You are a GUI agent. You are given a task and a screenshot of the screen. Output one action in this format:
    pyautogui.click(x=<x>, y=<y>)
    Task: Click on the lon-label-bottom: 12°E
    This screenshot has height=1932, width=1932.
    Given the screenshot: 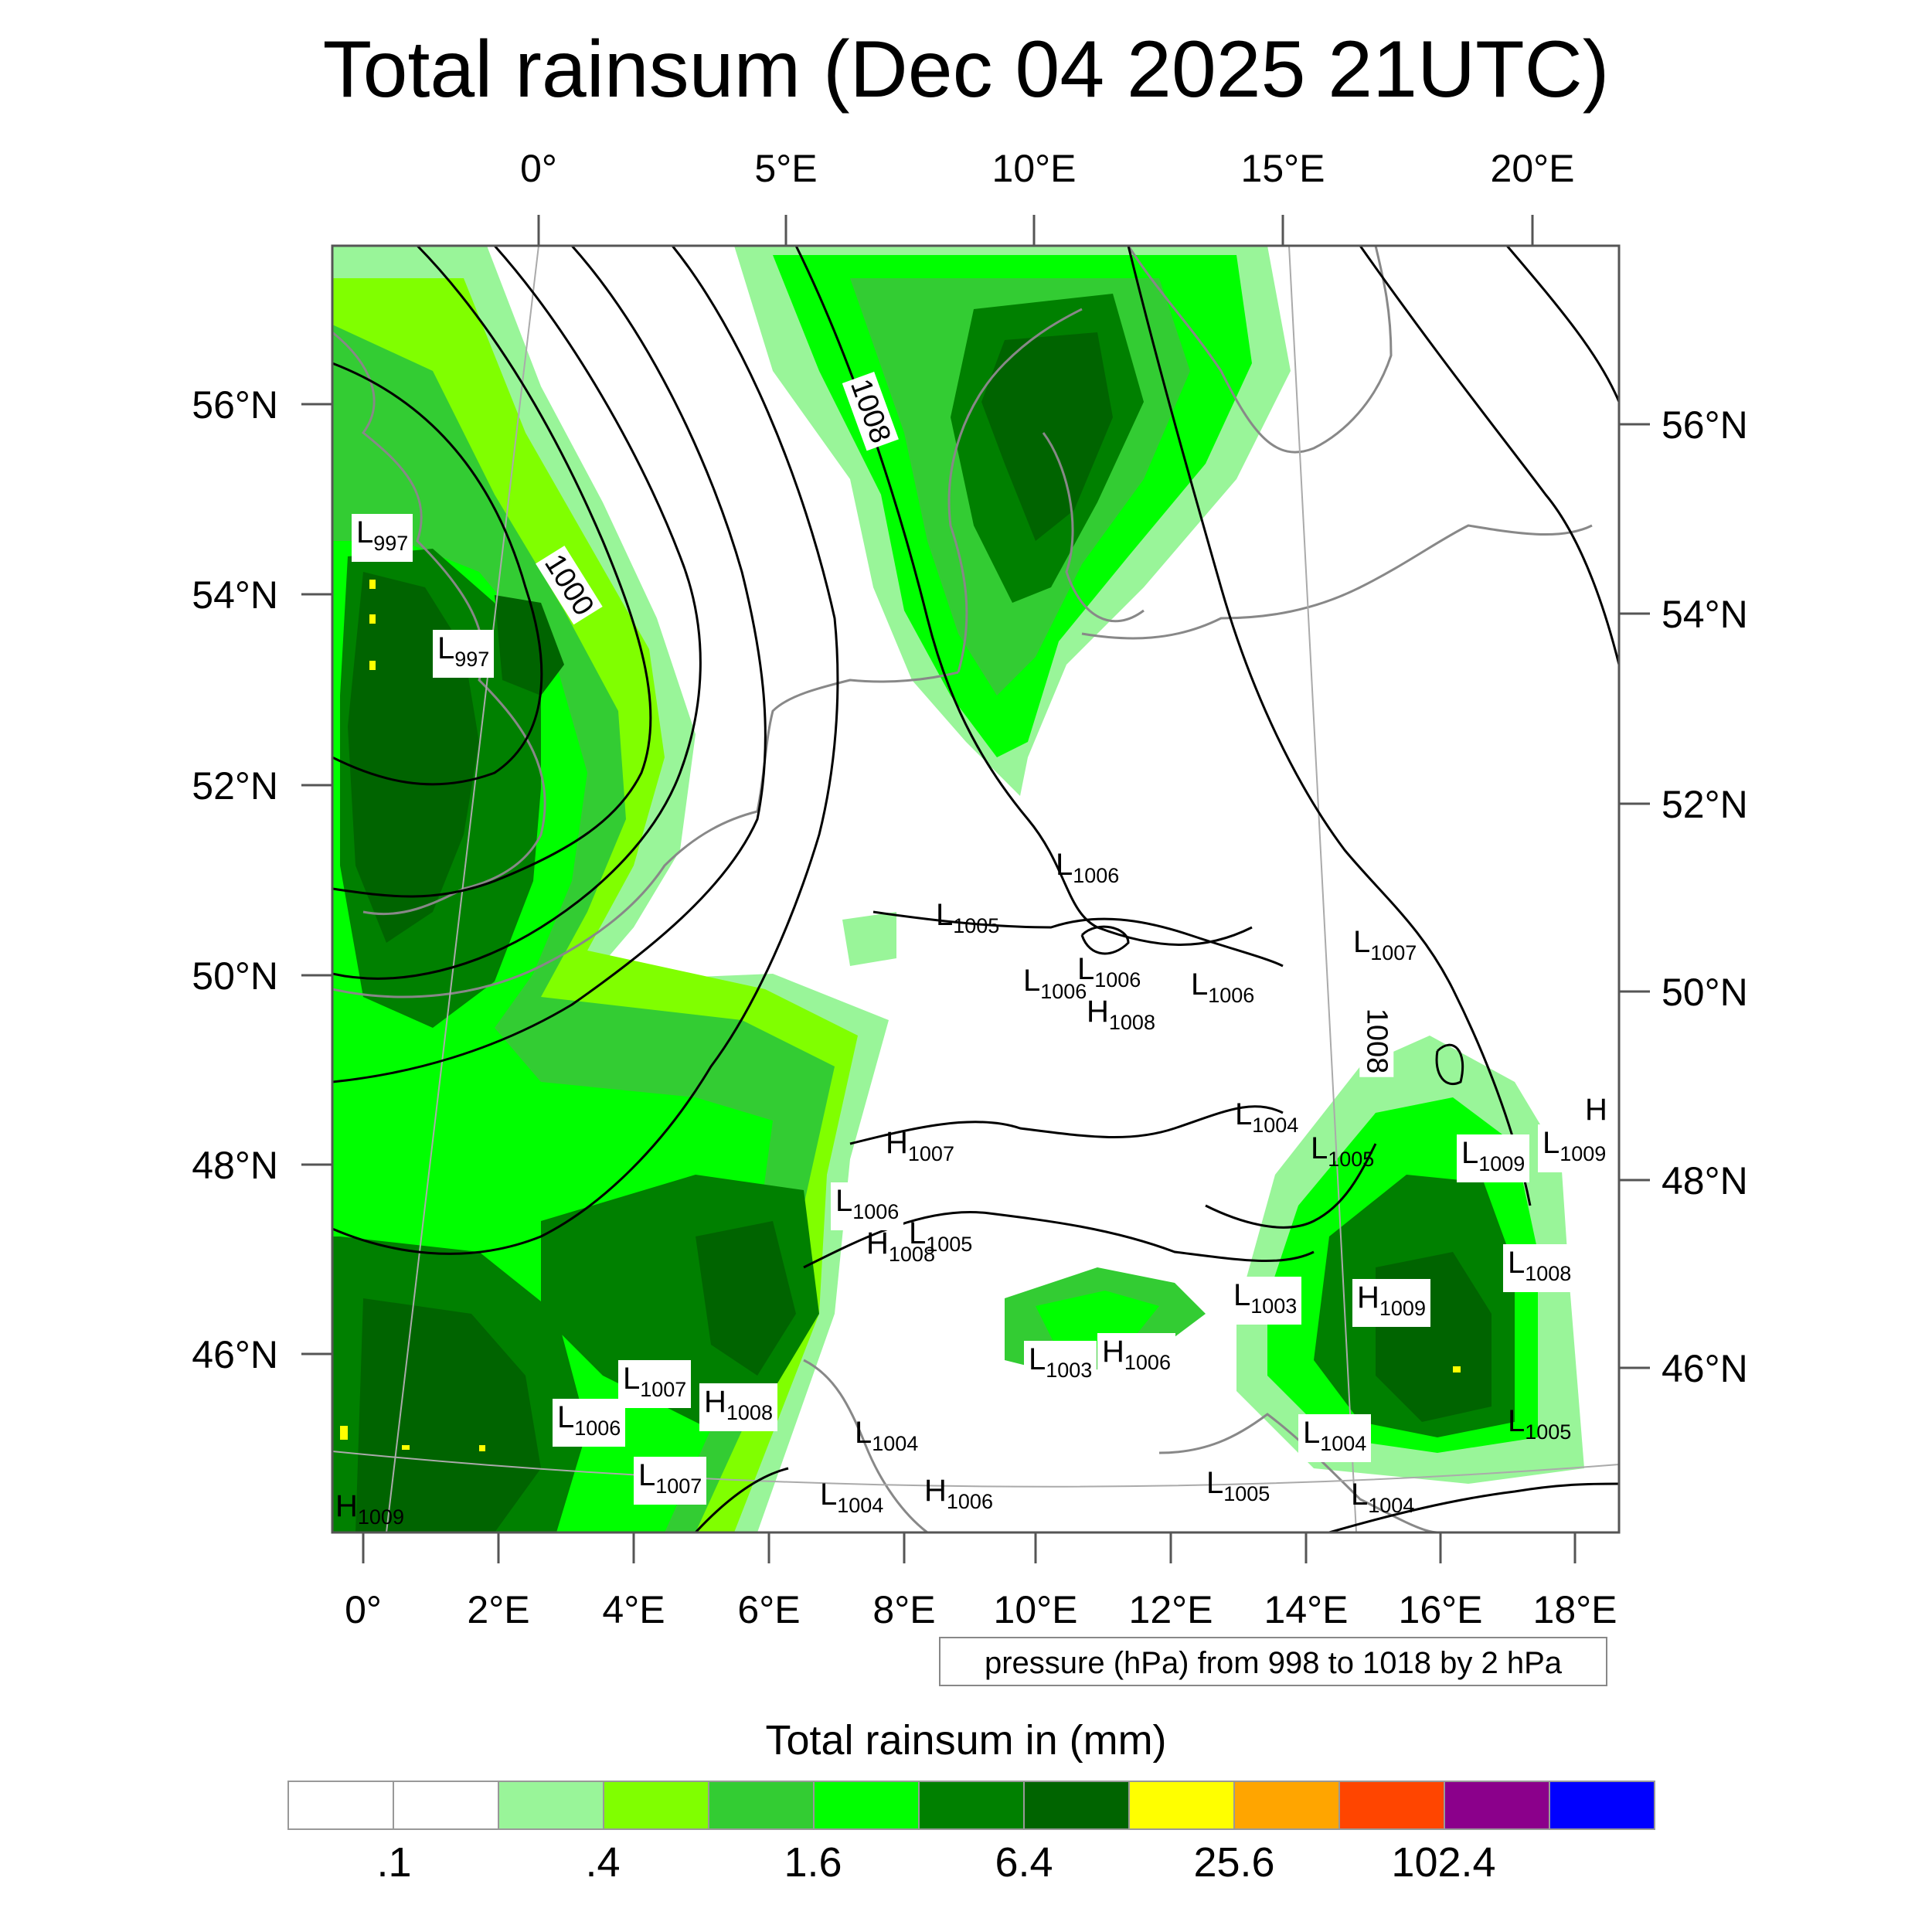 What is the action you would take?
    pyautogui.click(x=1170, y=1610)
    